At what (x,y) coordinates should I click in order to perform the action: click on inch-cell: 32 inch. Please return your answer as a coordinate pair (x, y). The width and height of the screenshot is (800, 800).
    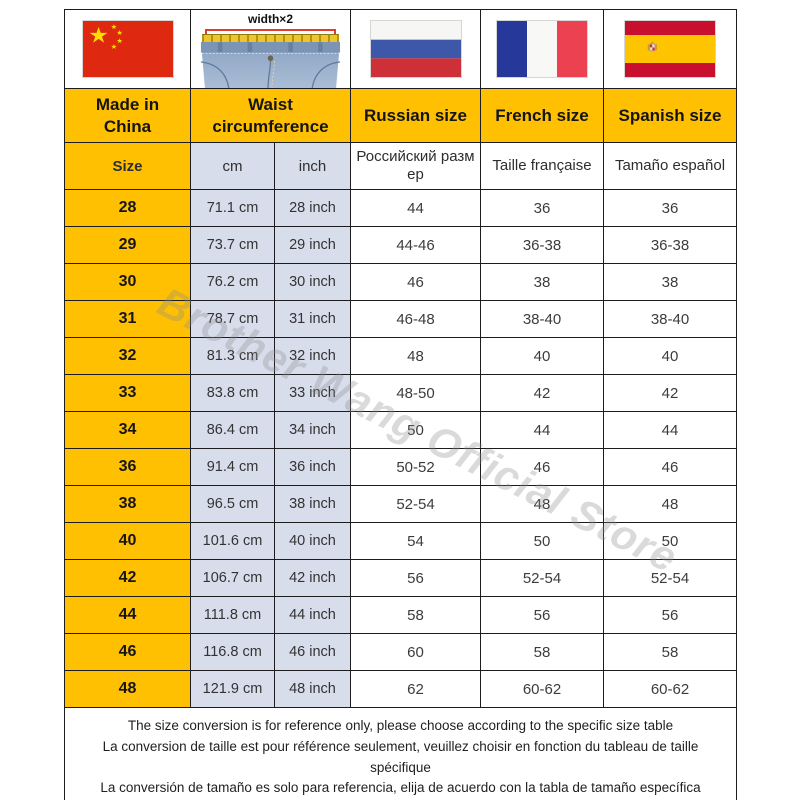
    Looking at the image, I should click on (313, 356).